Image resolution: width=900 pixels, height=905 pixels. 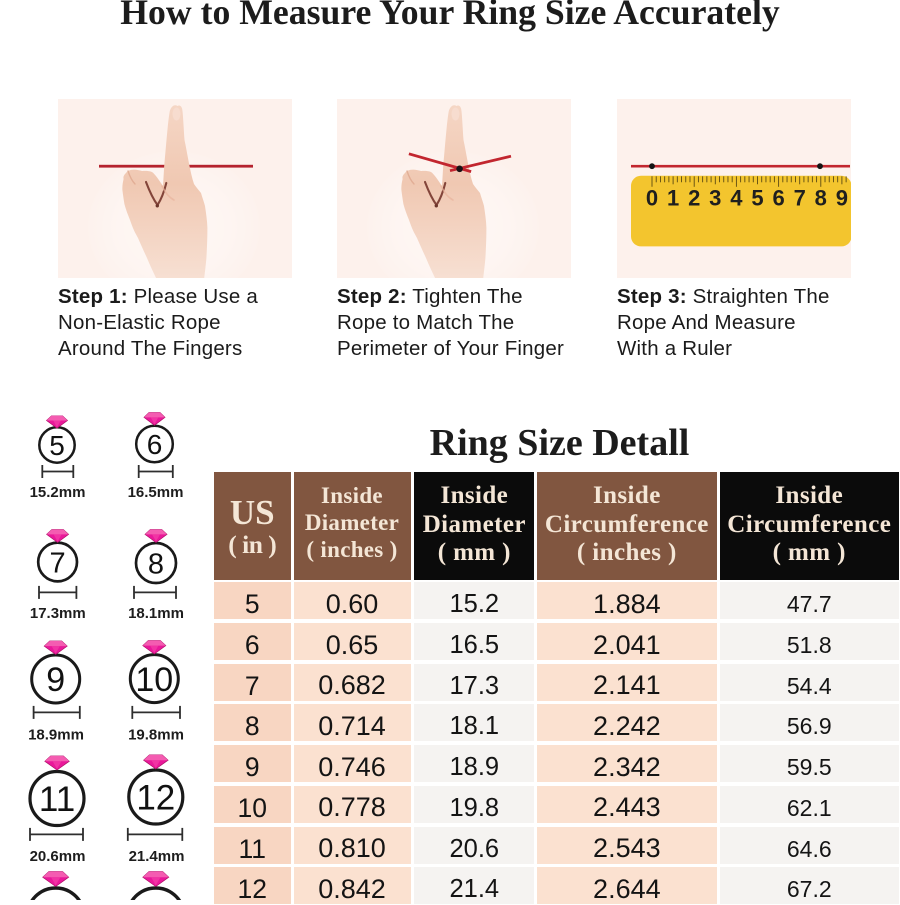 I want to click on svg-text: 17.3mm, so click(x=58, y=613).